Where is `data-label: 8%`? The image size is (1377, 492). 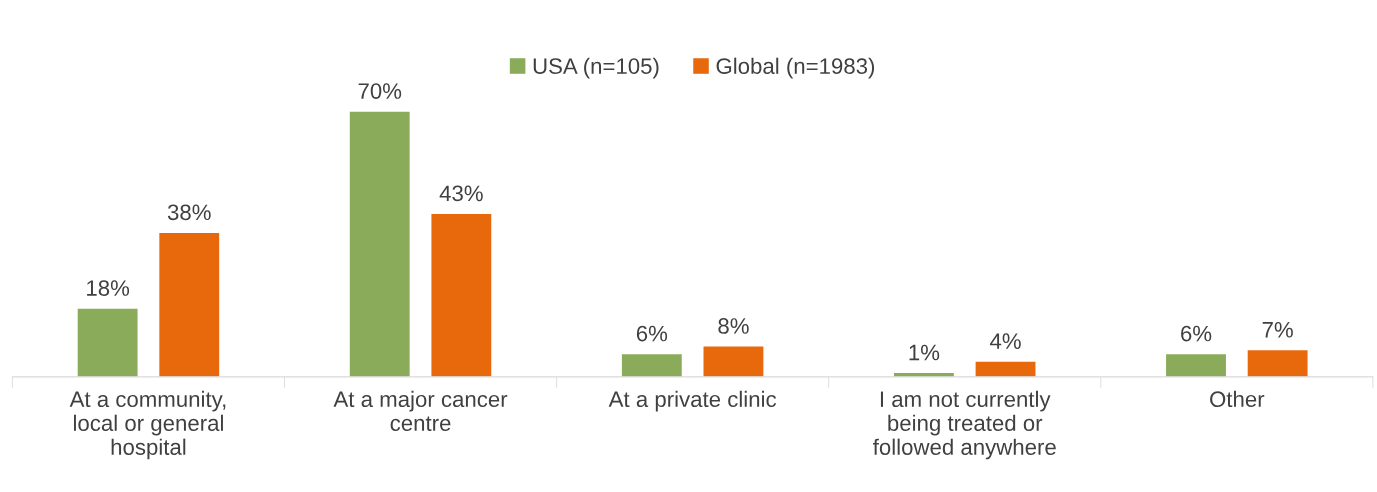
data-label: 8% is located at coordinates (733, 326).